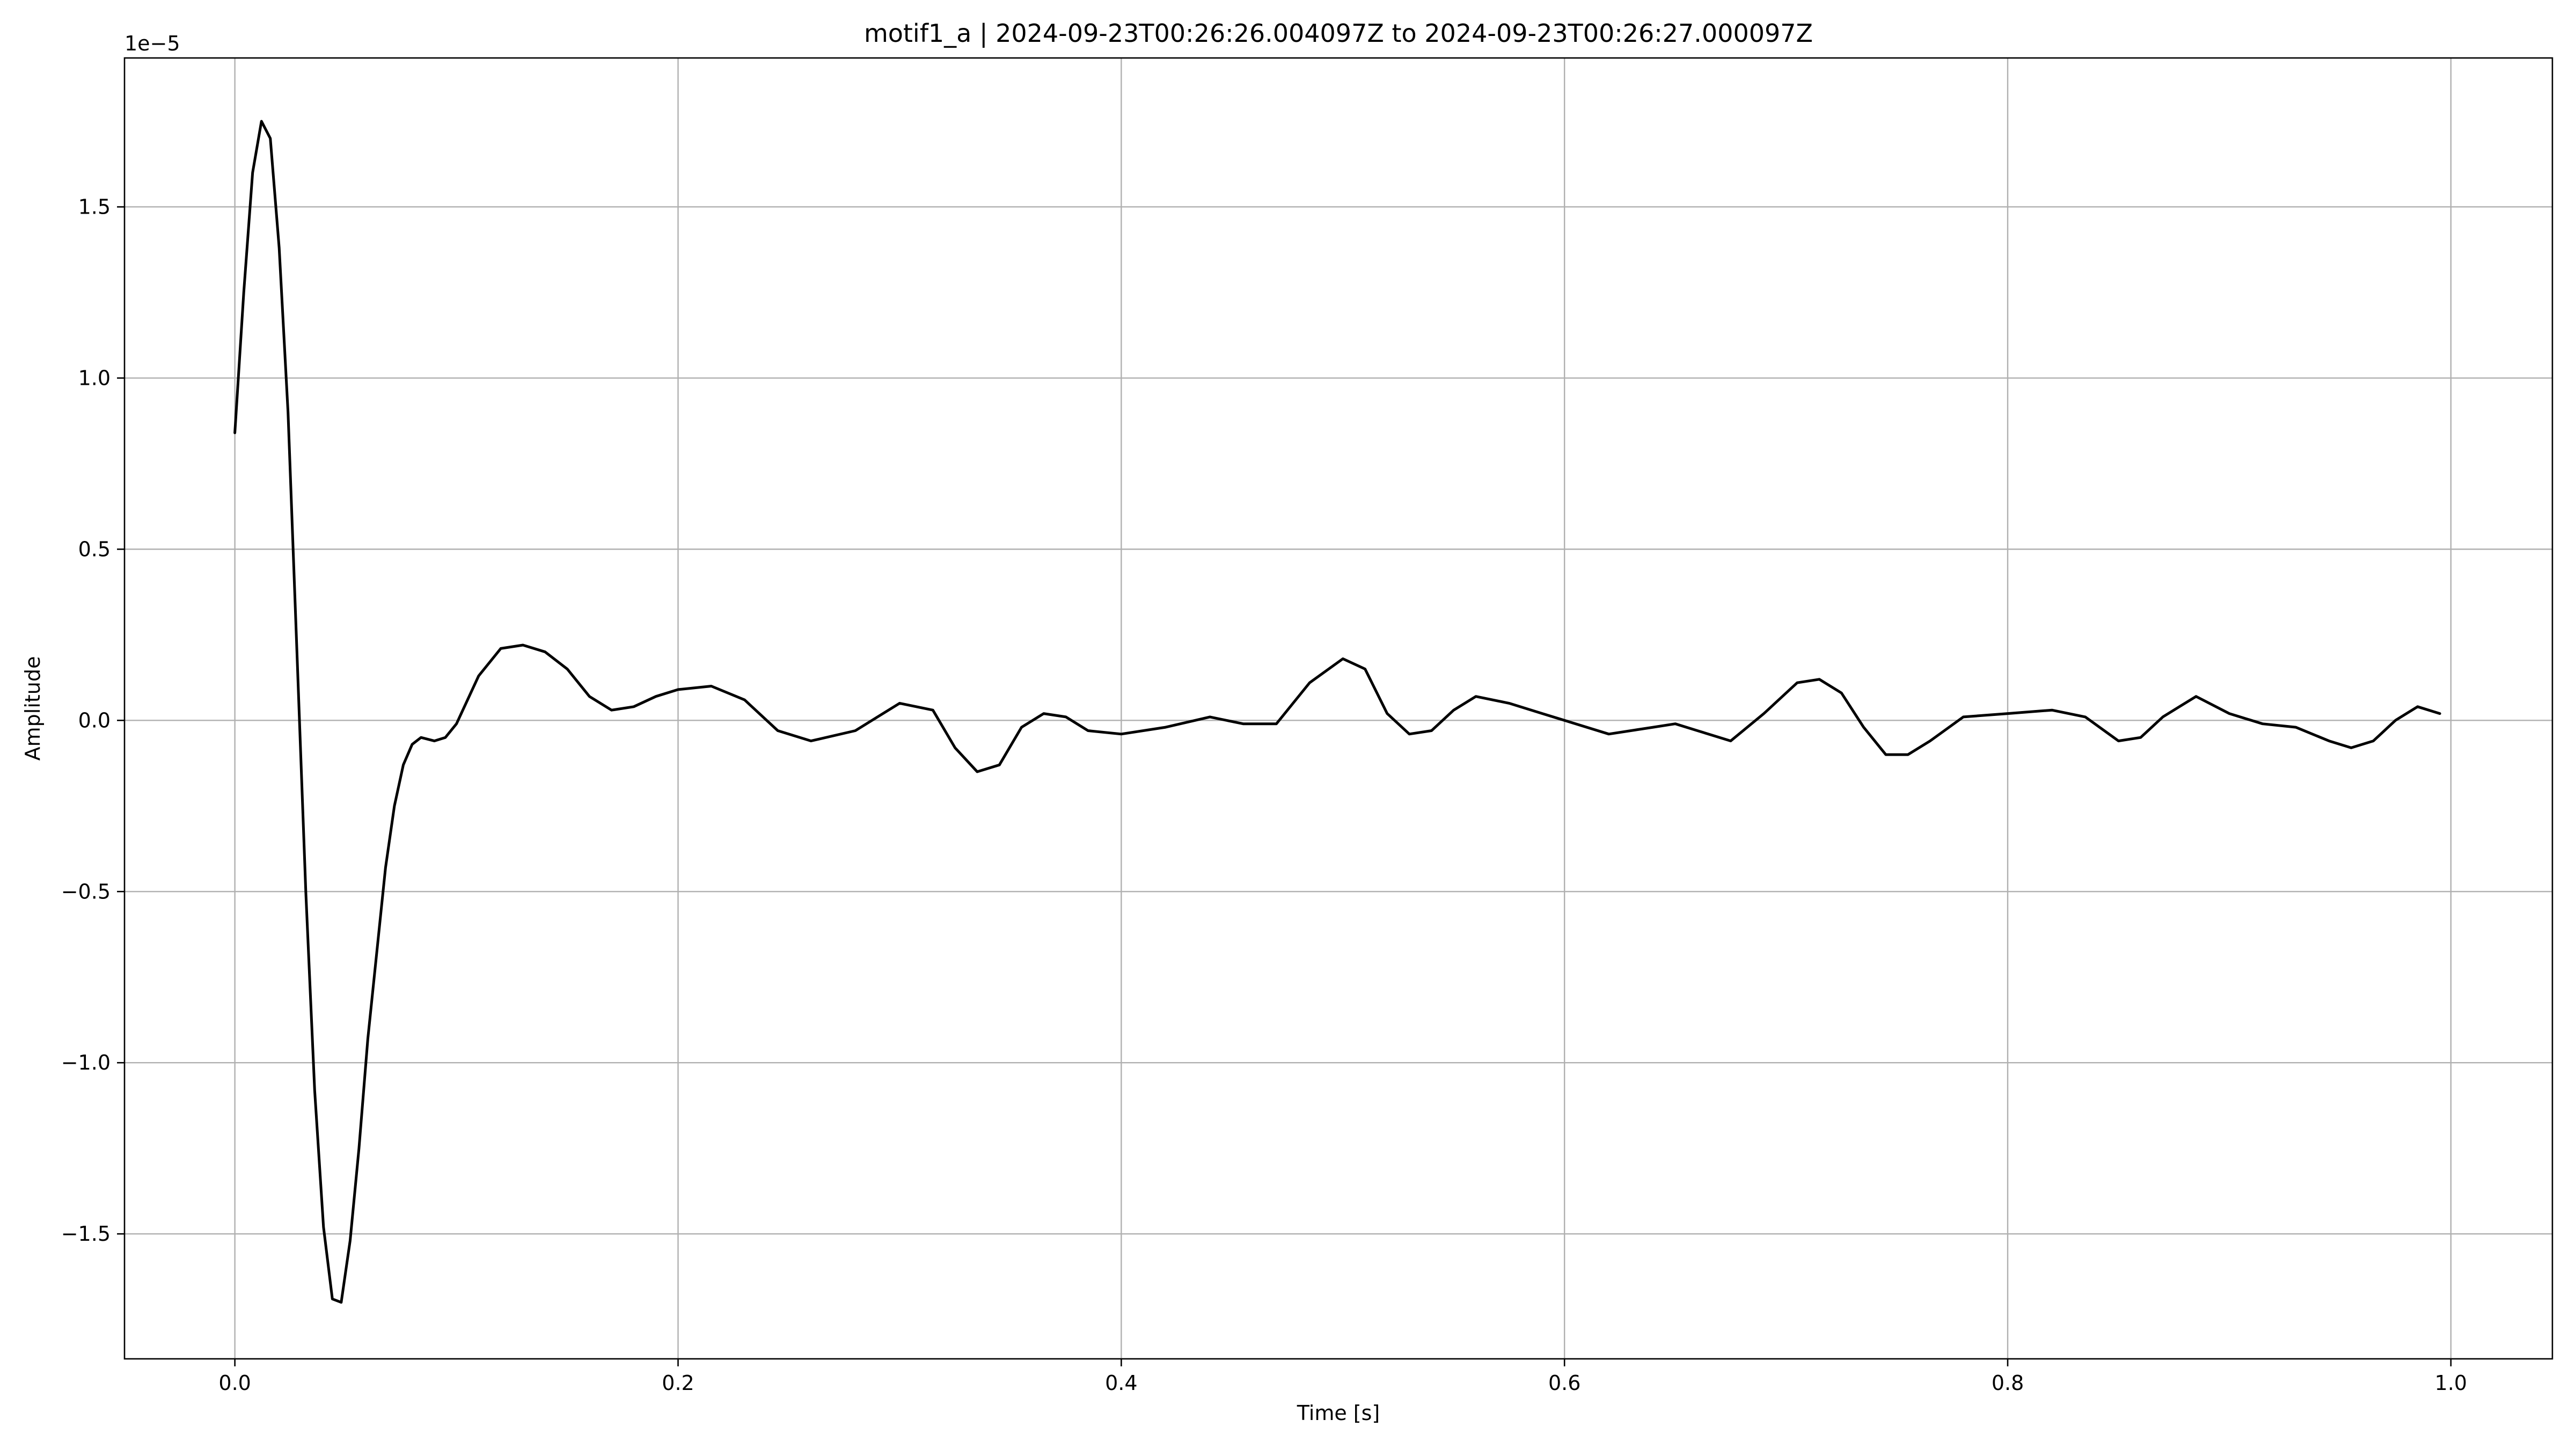 The height and width of the screenshot is (1449, 2576). I want to click on y-tick-label: −0.5, so click(86, 891).